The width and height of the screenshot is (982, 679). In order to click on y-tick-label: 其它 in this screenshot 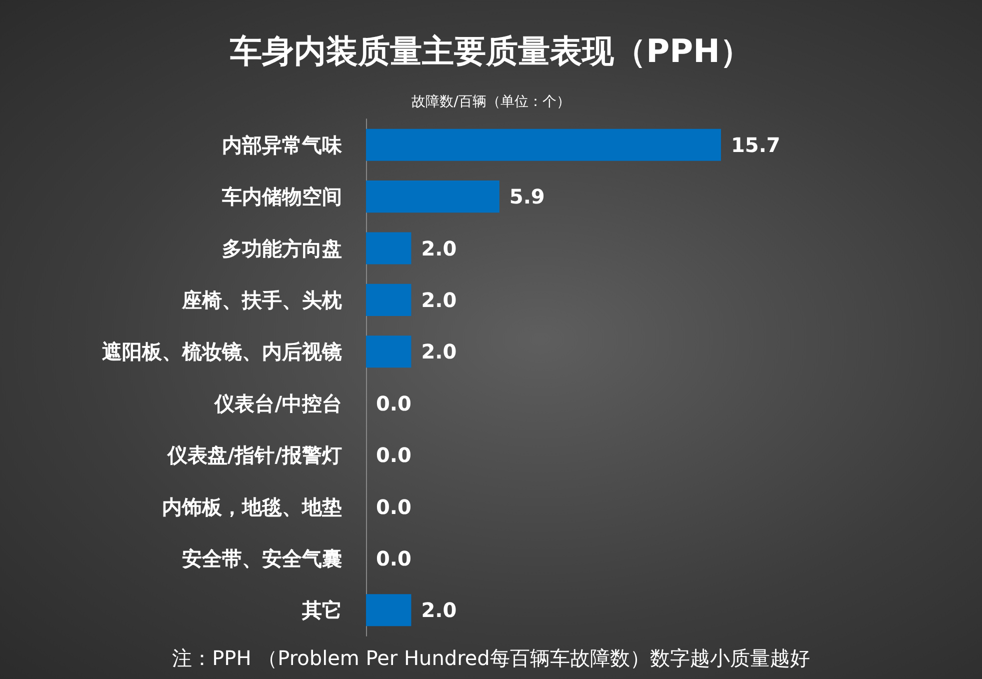, I will do `click(321, 610)`.